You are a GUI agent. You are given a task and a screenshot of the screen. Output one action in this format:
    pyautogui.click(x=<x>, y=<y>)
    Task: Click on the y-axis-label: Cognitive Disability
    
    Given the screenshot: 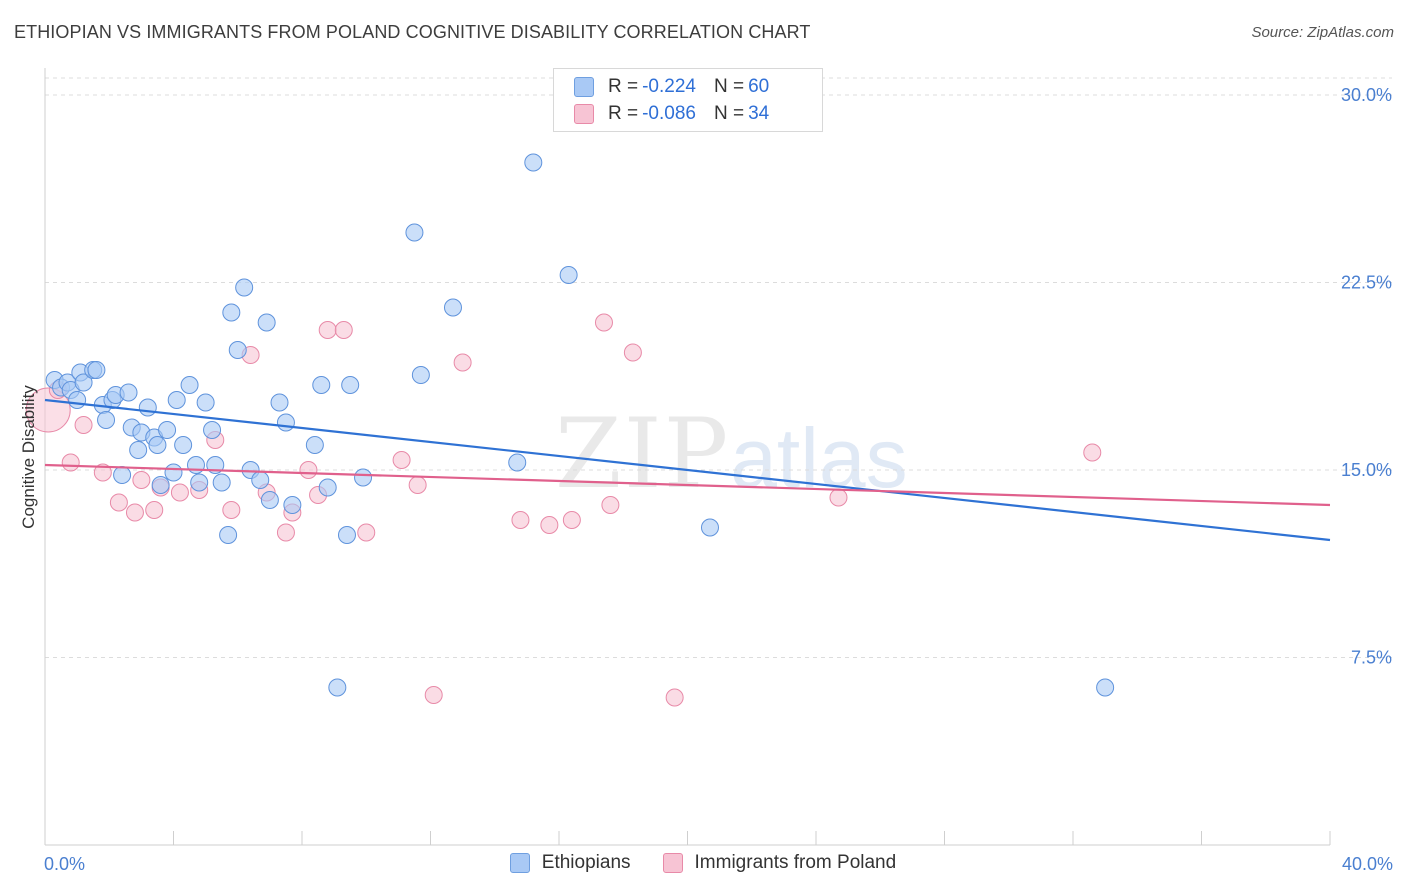 What is the action you would take?
    pyautogui.click(x=28, y=457)
    